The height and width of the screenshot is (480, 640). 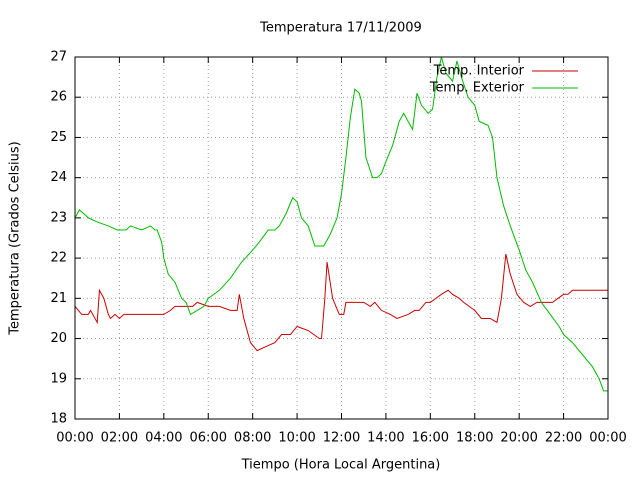 What do you see at coordinates (563, 438) in the screenshot?
I see `x-tick-label: 22:00` at bounding box center [563, 438].